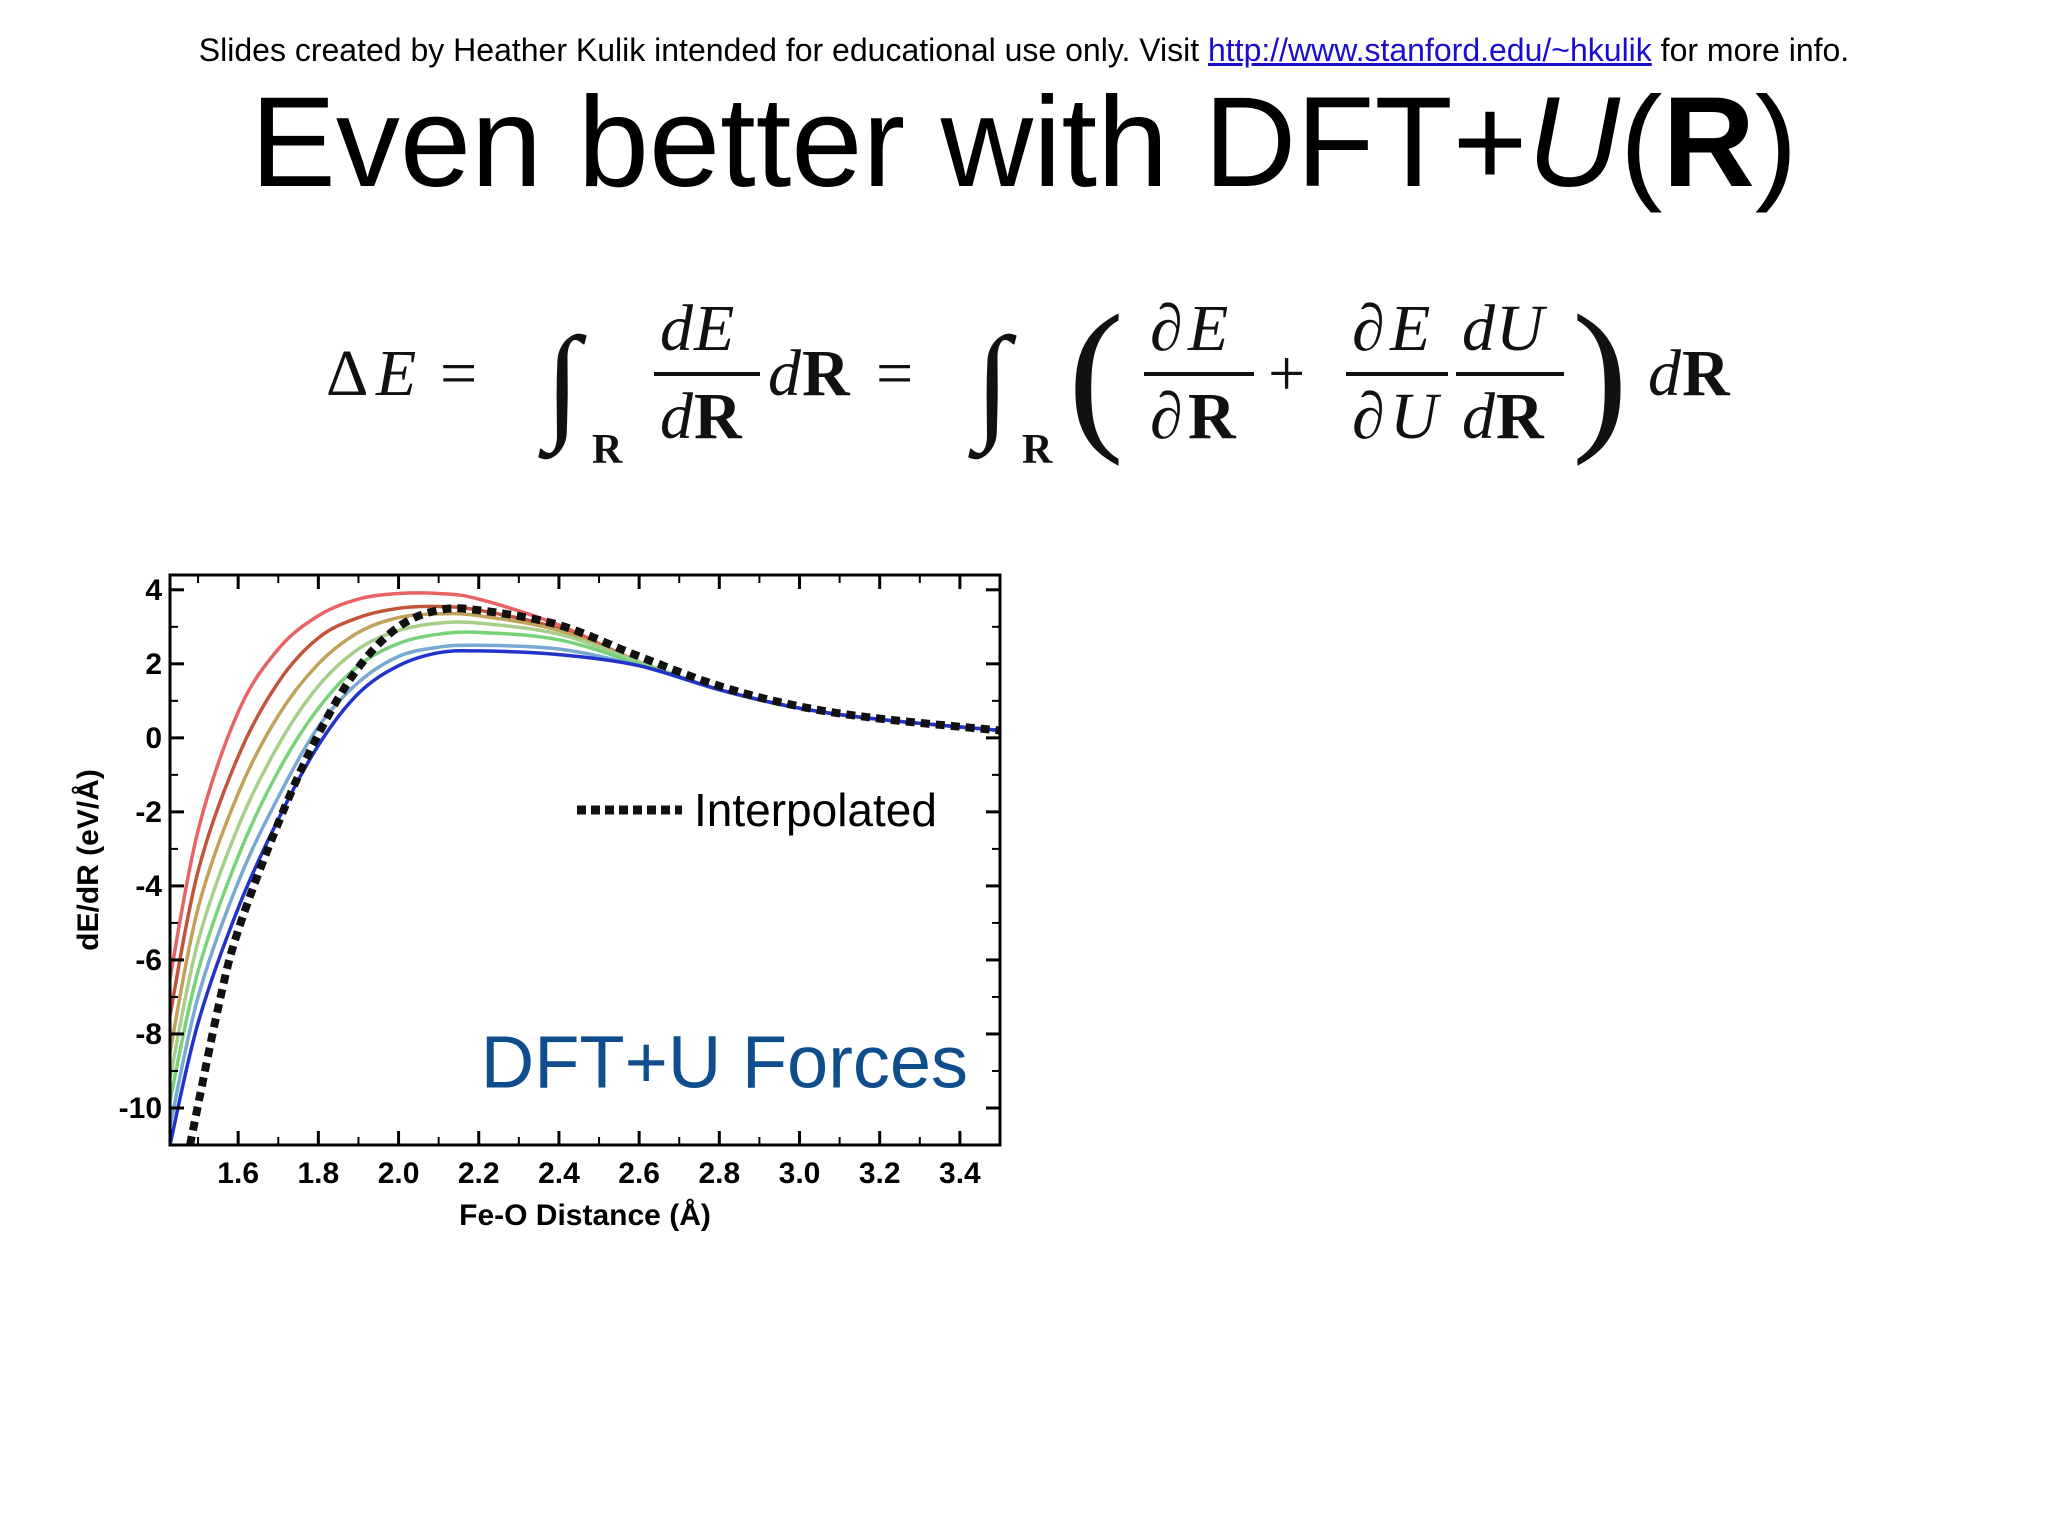  Describe the element at coordinates (826, 373) in the screenshot. I see `eq-r-1: R` at that location.